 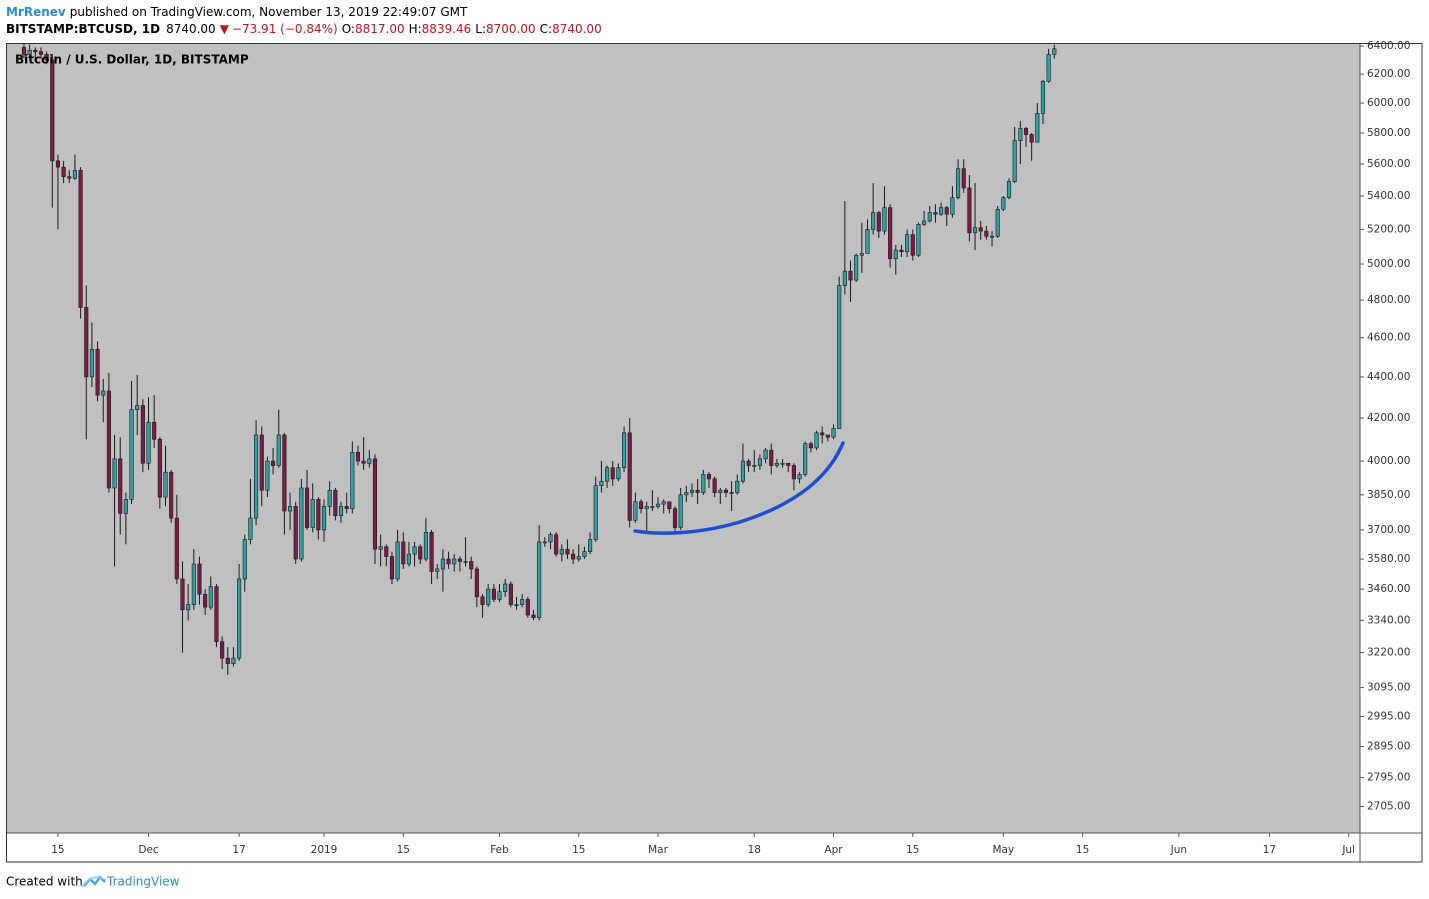 I want to click on ohlc-label: O:, so click(x=348, y=29).